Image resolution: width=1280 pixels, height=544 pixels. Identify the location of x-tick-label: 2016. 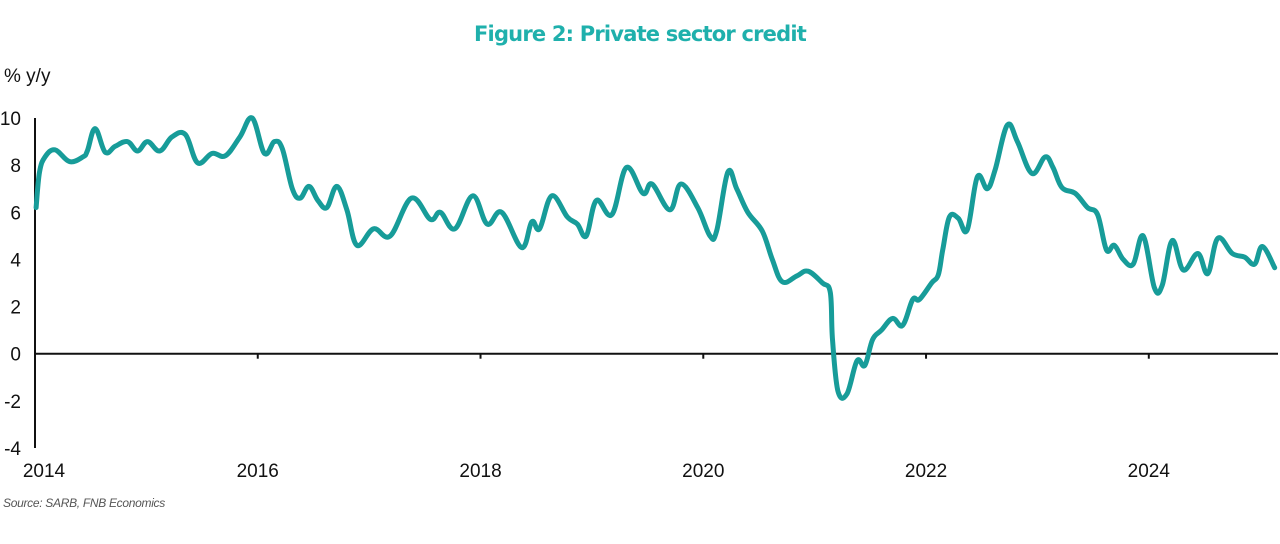
(258, 471).